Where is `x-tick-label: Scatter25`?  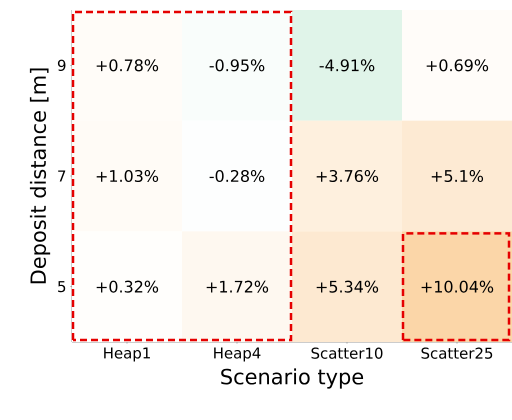
x-tick-label: Scatter25 is located at coordinates (457, 353).